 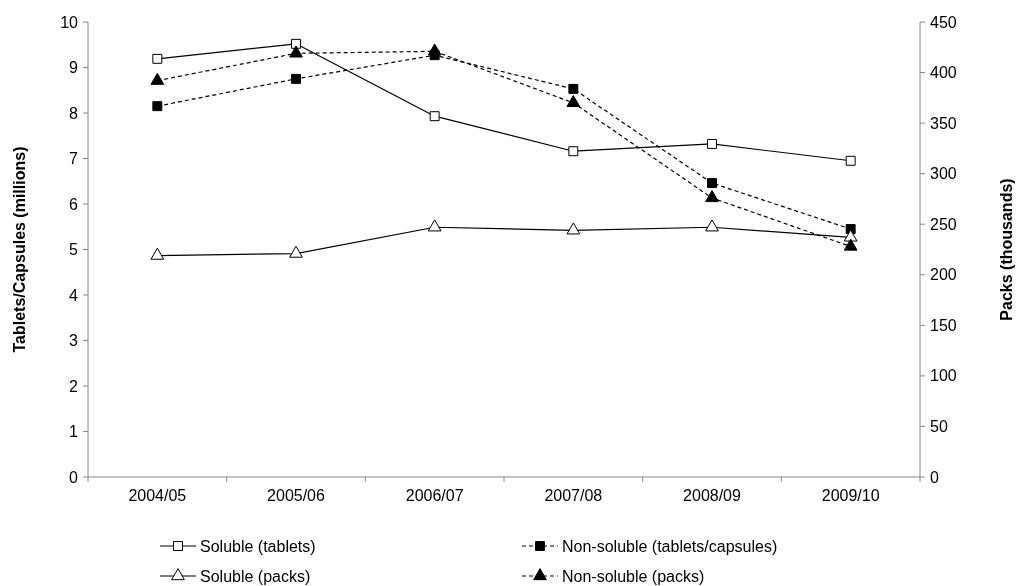 What do you see at coordinates (934, 477) in the screenshot?
I see `y2-tick-label: 0` at bounding box center [934, 477].